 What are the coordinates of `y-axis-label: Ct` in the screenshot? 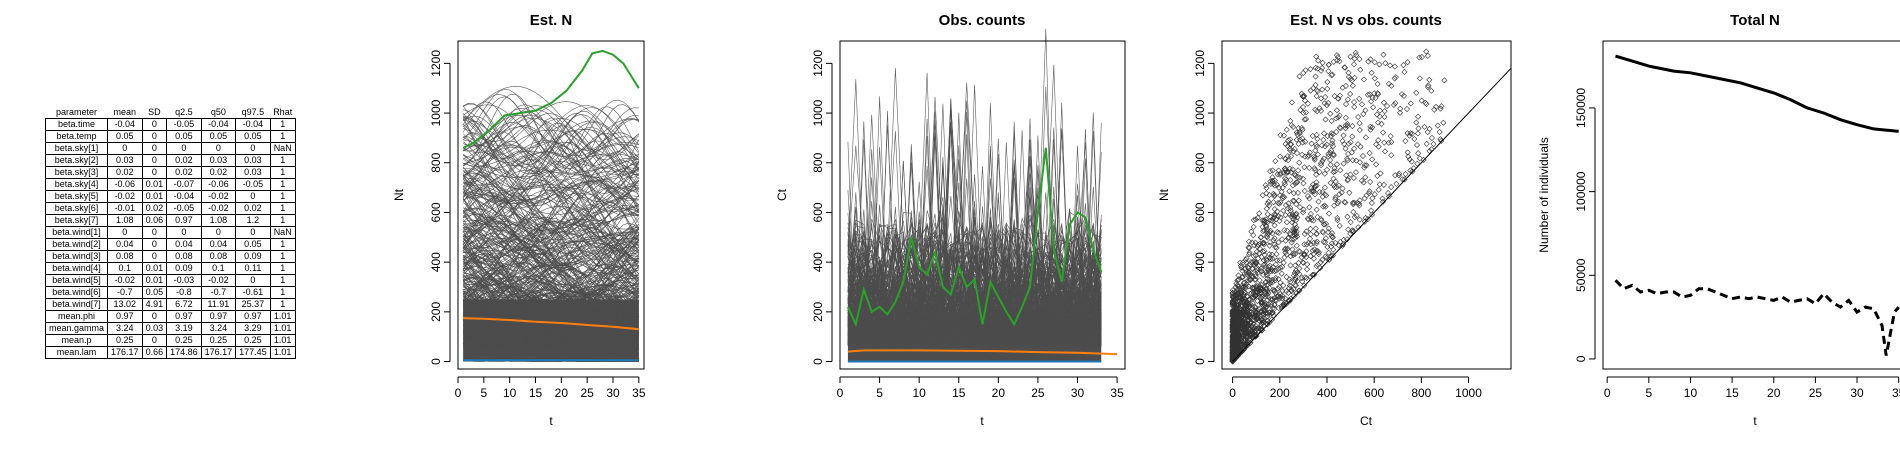 It's located at (782, 194).